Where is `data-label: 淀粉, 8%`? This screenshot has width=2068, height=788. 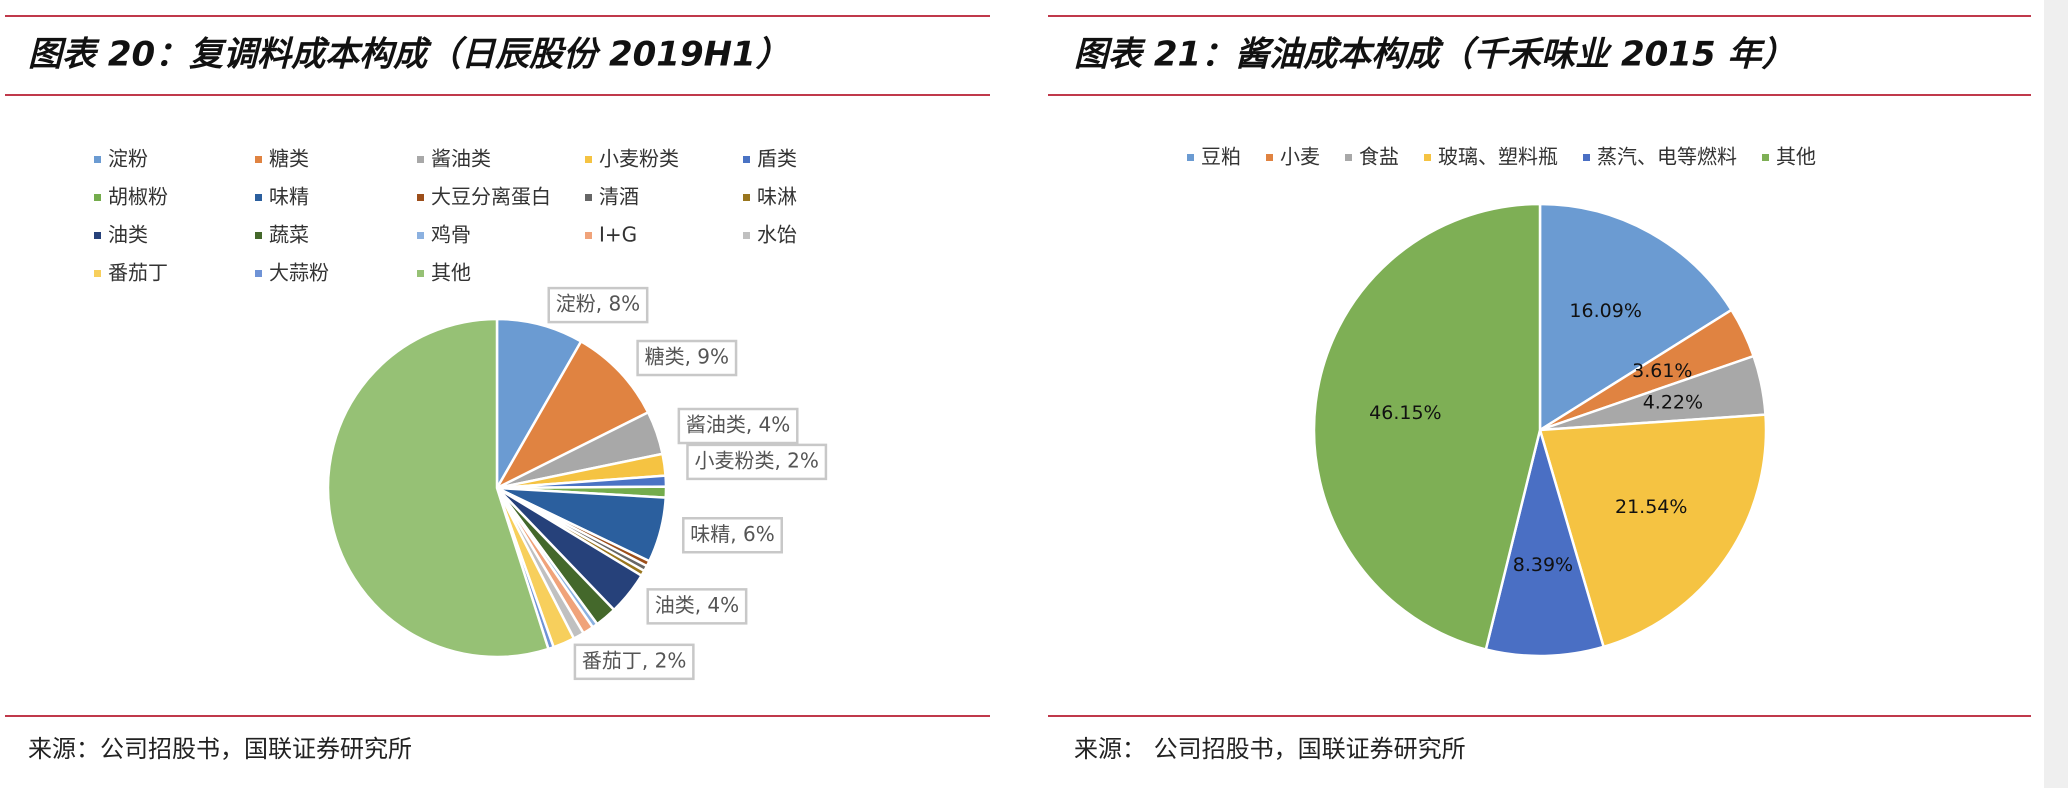 data-label: 淀粉, 8% is located at coordinates (598, 304).